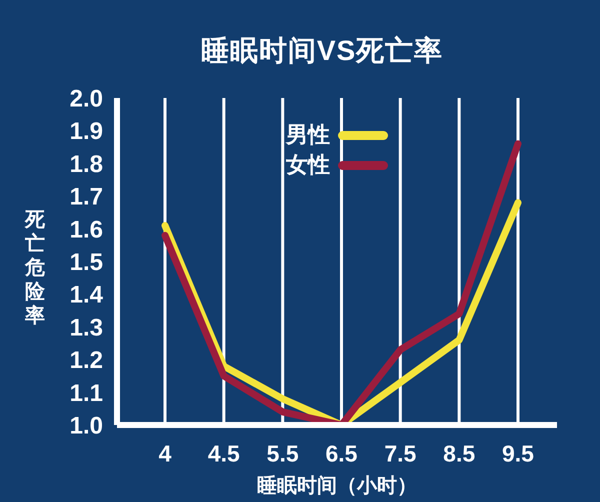  I want to click on y-tick-label: 1.7, so click(86, 197).